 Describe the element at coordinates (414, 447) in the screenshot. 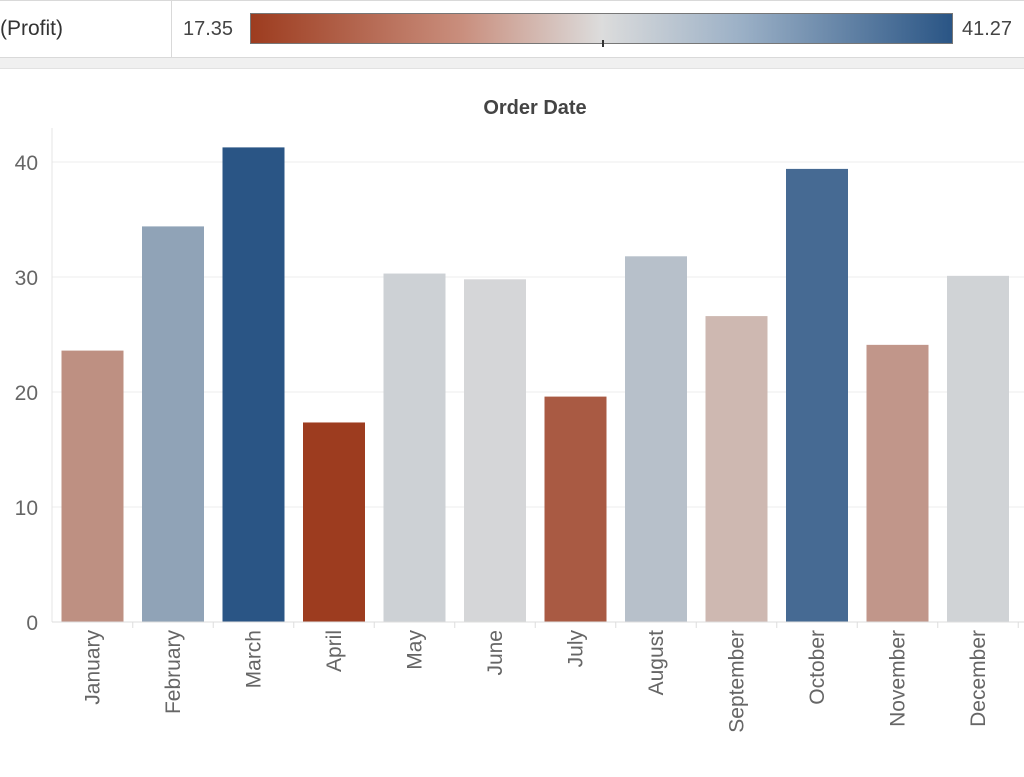

I see `bar-may` at that location.